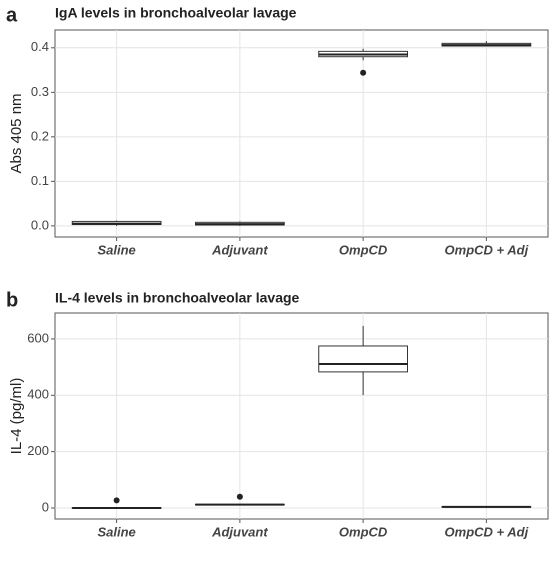 The height and width of the screenshot is (570, 558). I want to click on y-axis-label: IL-4 (pg/ml), so click(16, 416).